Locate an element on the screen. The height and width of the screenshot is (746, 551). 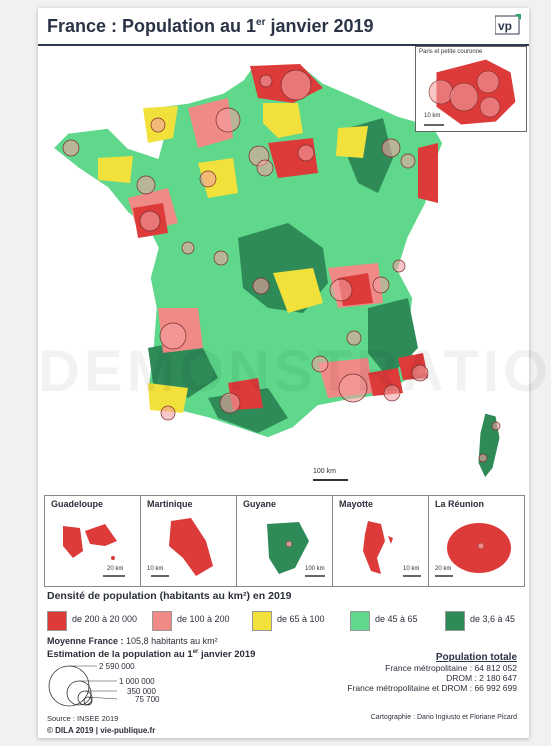
circle-essonne is located at coordinates (265, 168).